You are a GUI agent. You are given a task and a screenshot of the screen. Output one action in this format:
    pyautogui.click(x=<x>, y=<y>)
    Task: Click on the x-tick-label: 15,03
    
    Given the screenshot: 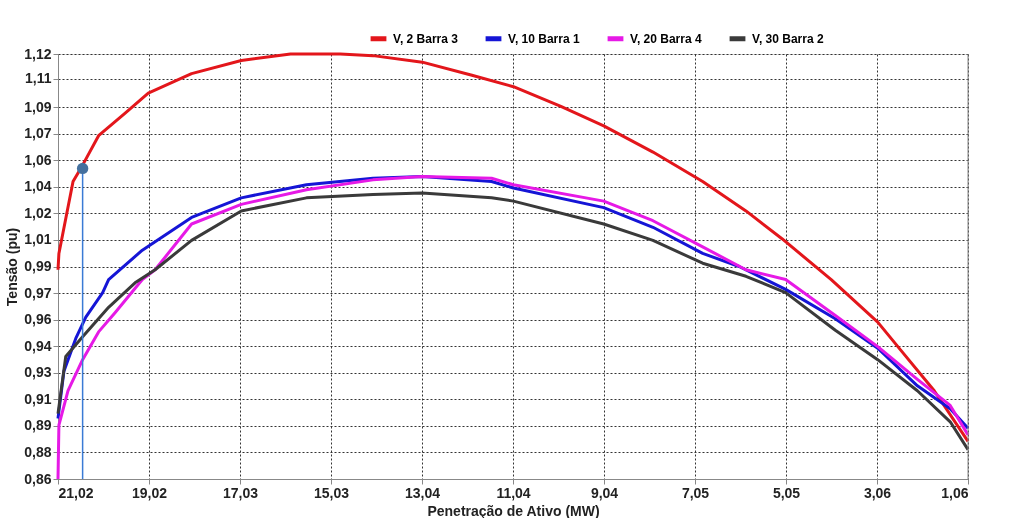 What is the action you would take?
    pyautogui.click(x=331, y=492)
    